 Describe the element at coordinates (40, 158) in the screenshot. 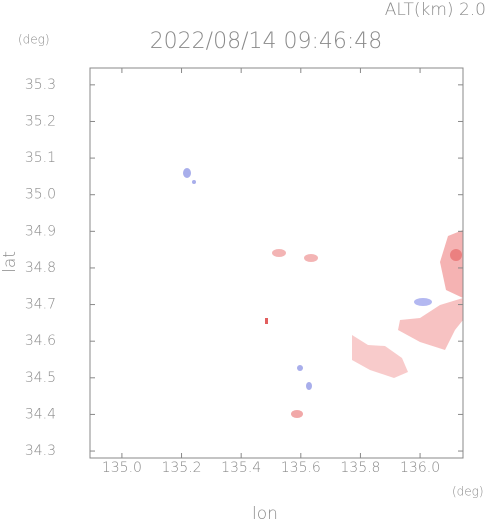

I see `y-tick-label: 35.1` at that location.